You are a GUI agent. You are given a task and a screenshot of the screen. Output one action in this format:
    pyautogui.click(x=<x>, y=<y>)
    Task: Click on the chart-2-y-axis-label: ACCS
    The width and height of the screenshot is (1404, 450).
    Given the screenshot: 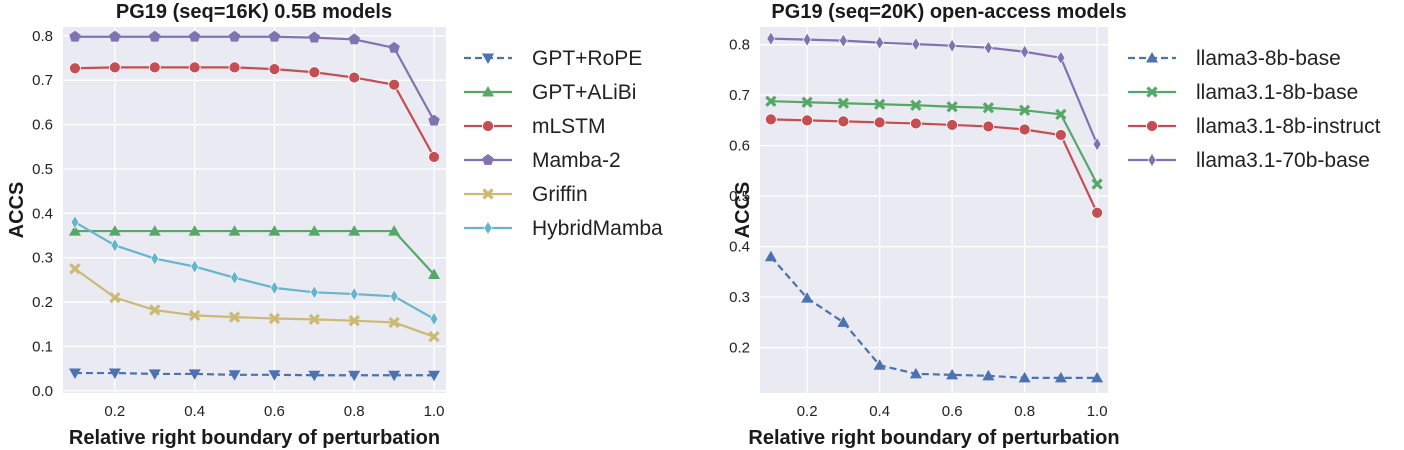 What is the action you would take?
    pyautogui.click(x=743, y=210)
    